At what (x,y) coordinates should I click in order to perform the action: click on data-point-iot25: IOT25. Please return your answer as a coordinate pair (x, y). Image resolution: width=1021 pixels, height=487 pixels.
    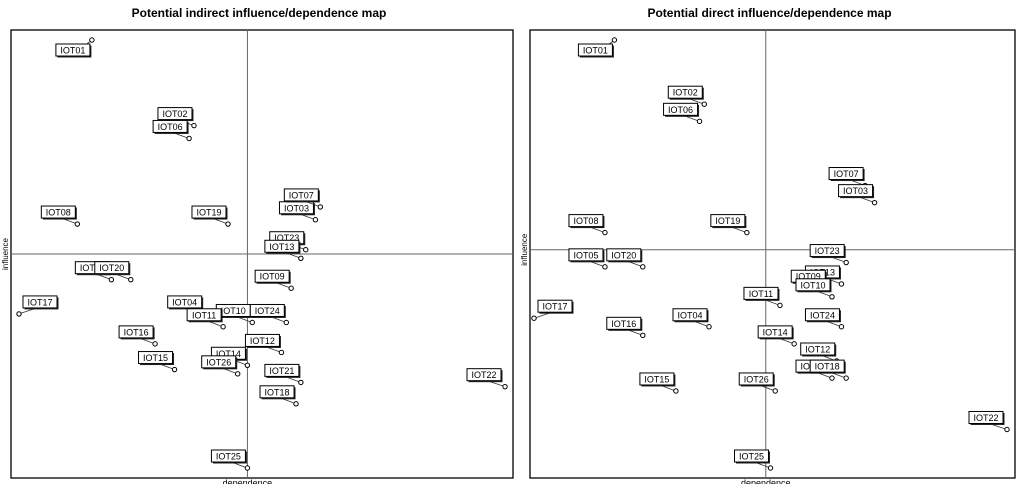
    Looking at the image, I should click on (754, 460).